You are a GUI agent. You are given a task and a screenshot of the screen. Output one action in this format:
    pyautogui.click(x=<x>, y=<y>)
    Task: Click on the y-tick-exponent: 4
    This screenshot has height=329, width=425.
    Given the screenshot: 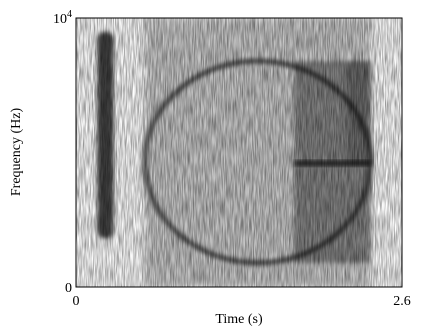 What is the action you would take?
    pyautogui.click(x=69, y=14)
    